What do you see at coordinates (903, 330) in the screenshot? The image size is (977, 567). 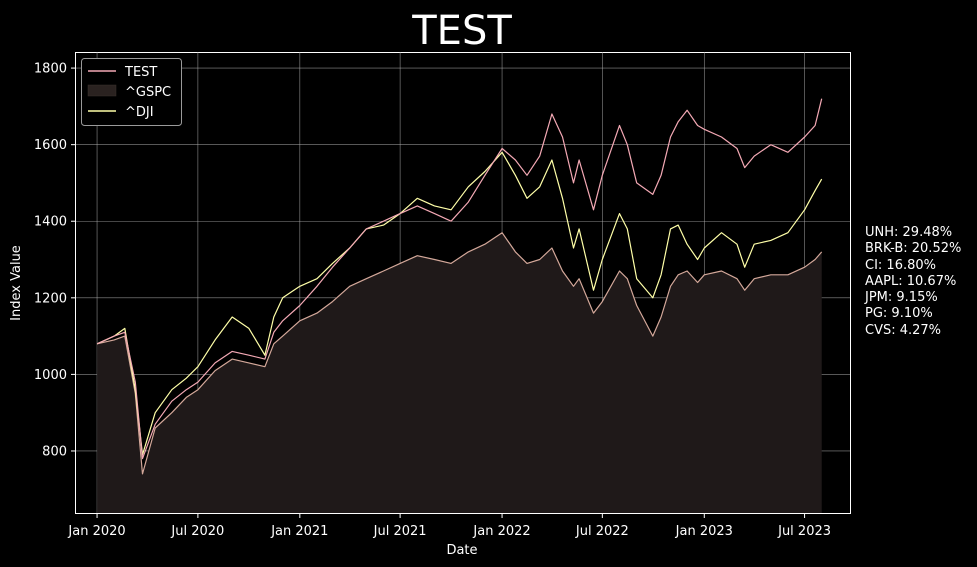 I see `weight-cvs: CVS: 4.27%` at bounding box center [903, 330].